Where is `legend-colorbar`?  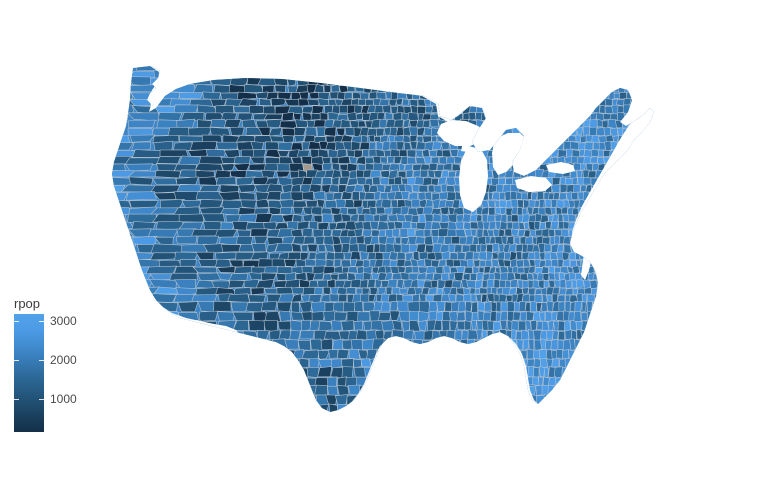 legend-colorbar is located at coordinates (29, 373).